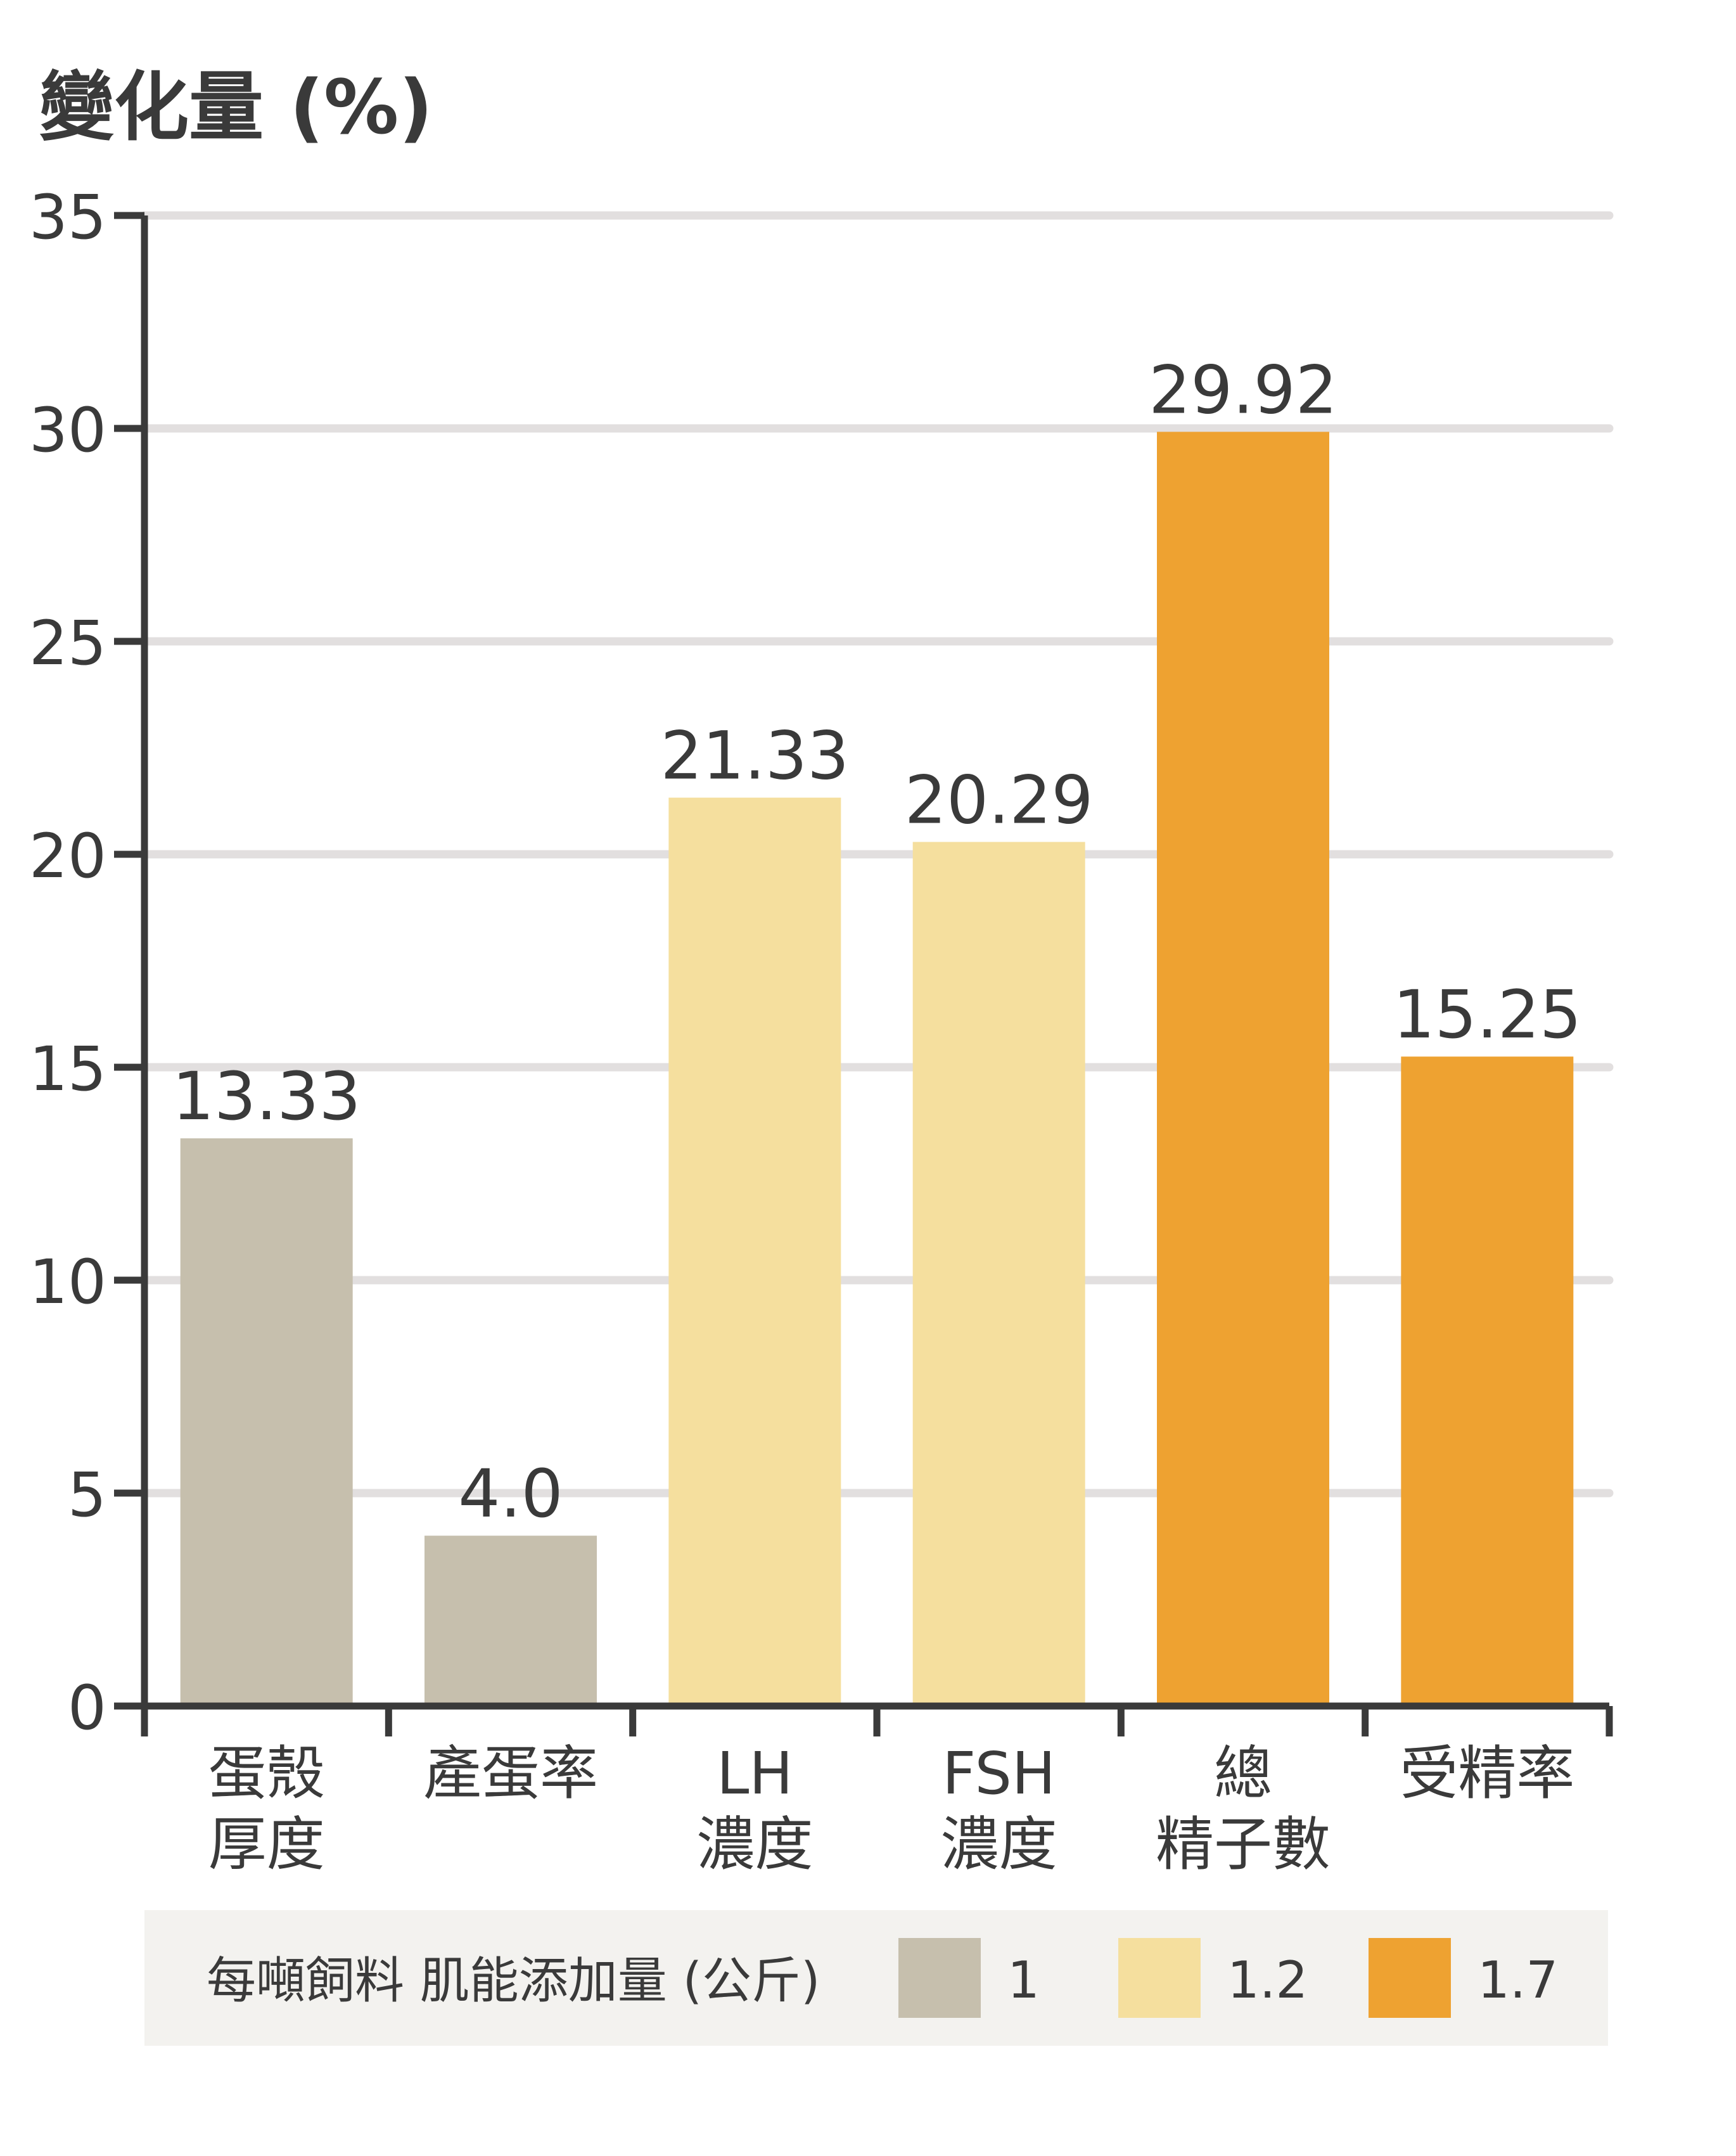 The height and width of the screenshot is (2156, 1736). What do you see at coordinates (67, 217) in the screenshot?
I see `y-tick-label: 35` at bounding box center [67, 217].